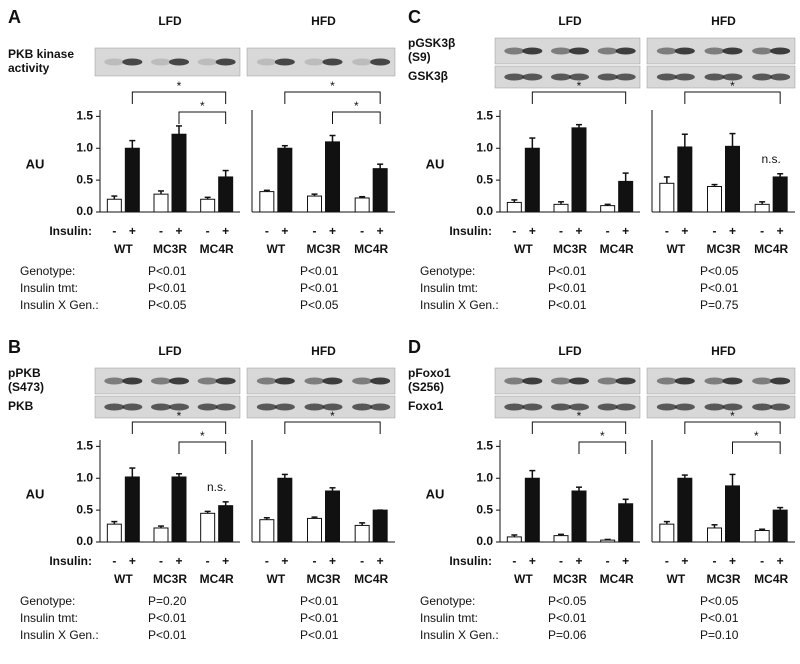  Describe the element at coordinates (24, 373) in the screenshot. I see `blot-label: pPKB` at that location.